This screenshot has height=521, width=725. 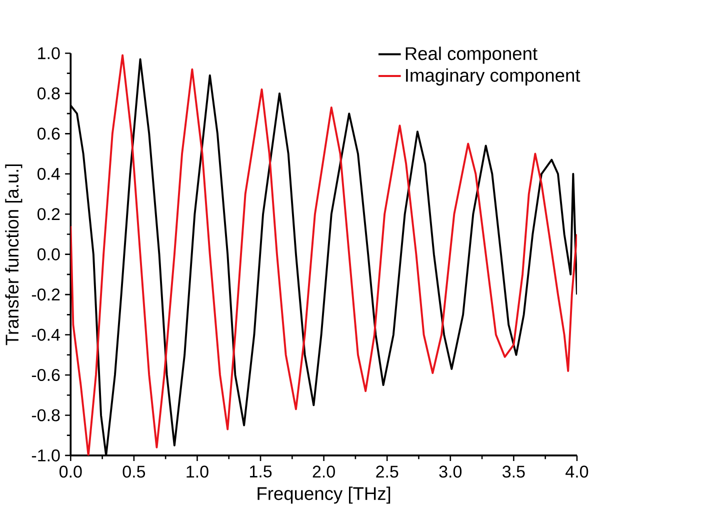 I want to click on x-tick-label: 0.0, so click(x=70, y=472).